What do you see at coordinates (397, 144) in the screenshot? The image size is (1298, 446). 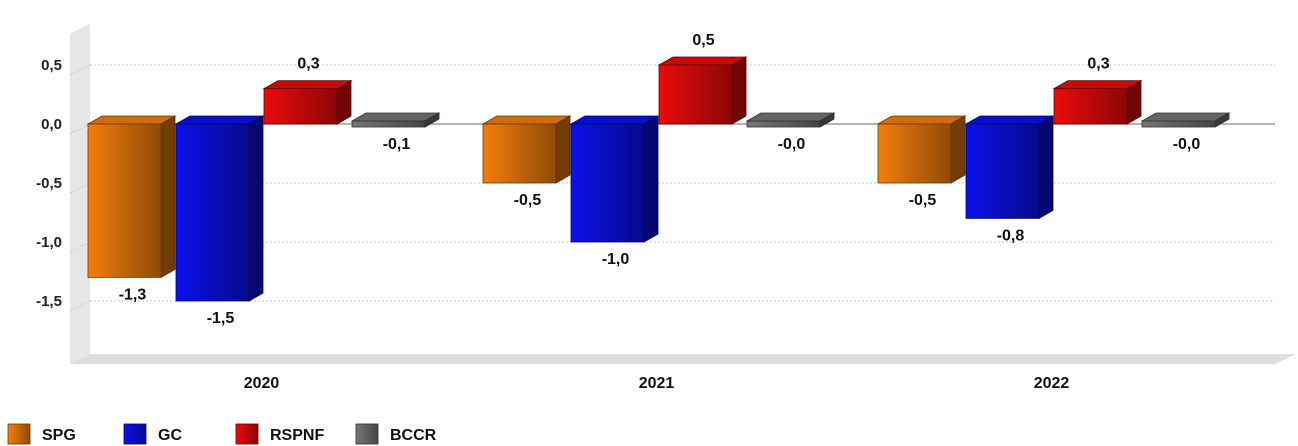 I see `data-label: -0,1` at bounding box center [397, 144].